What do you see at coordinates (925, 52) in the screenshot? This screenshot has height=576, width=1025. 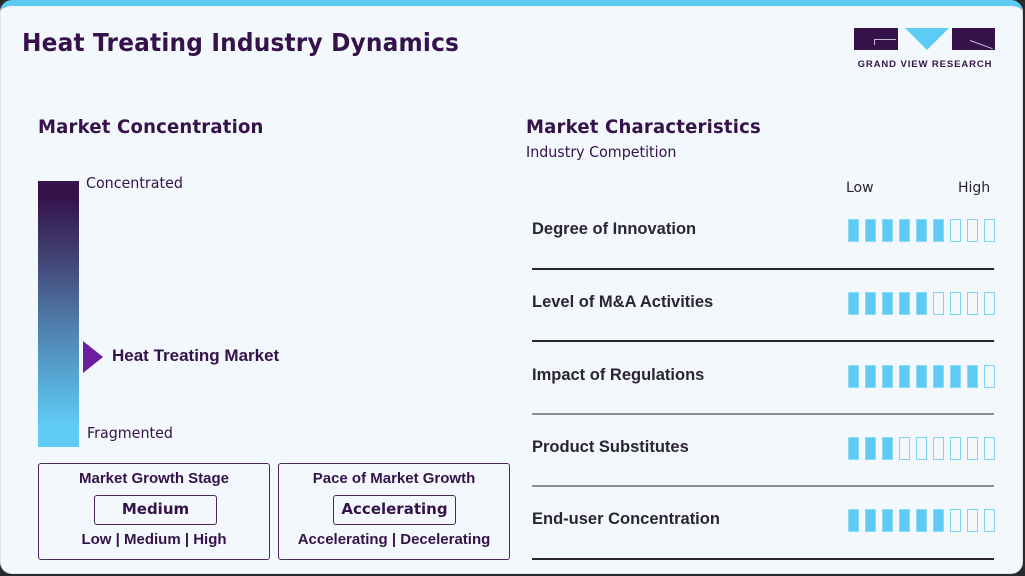 I see `grand-view-research-logo: GRAND VIEW RESEARCH` at bounding box center [925, 52].